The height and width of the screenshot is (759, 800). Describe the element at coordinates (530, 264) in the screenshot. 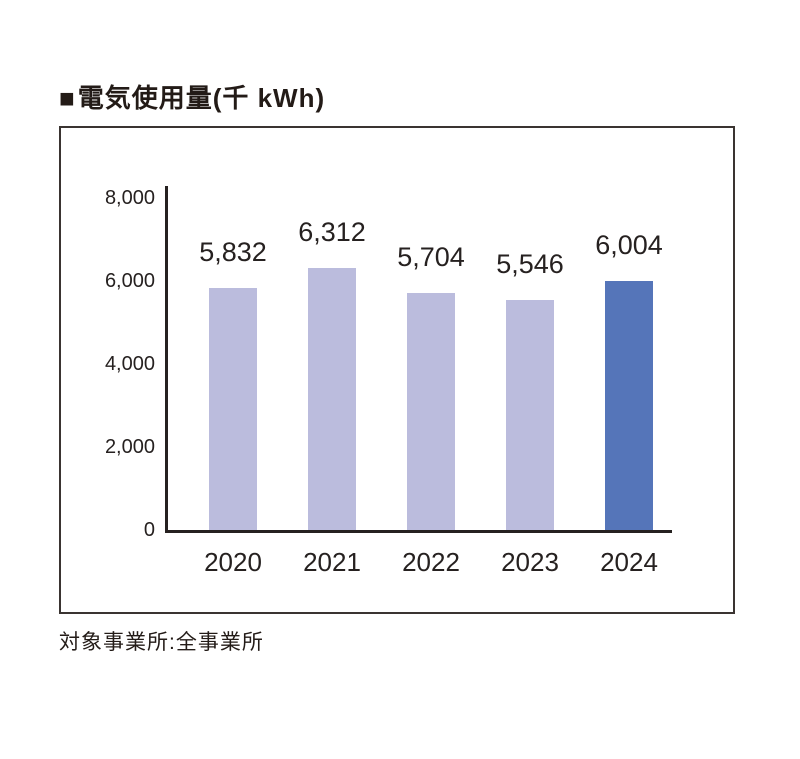

I see `bar-value-label-2023: 5,546` at that location.